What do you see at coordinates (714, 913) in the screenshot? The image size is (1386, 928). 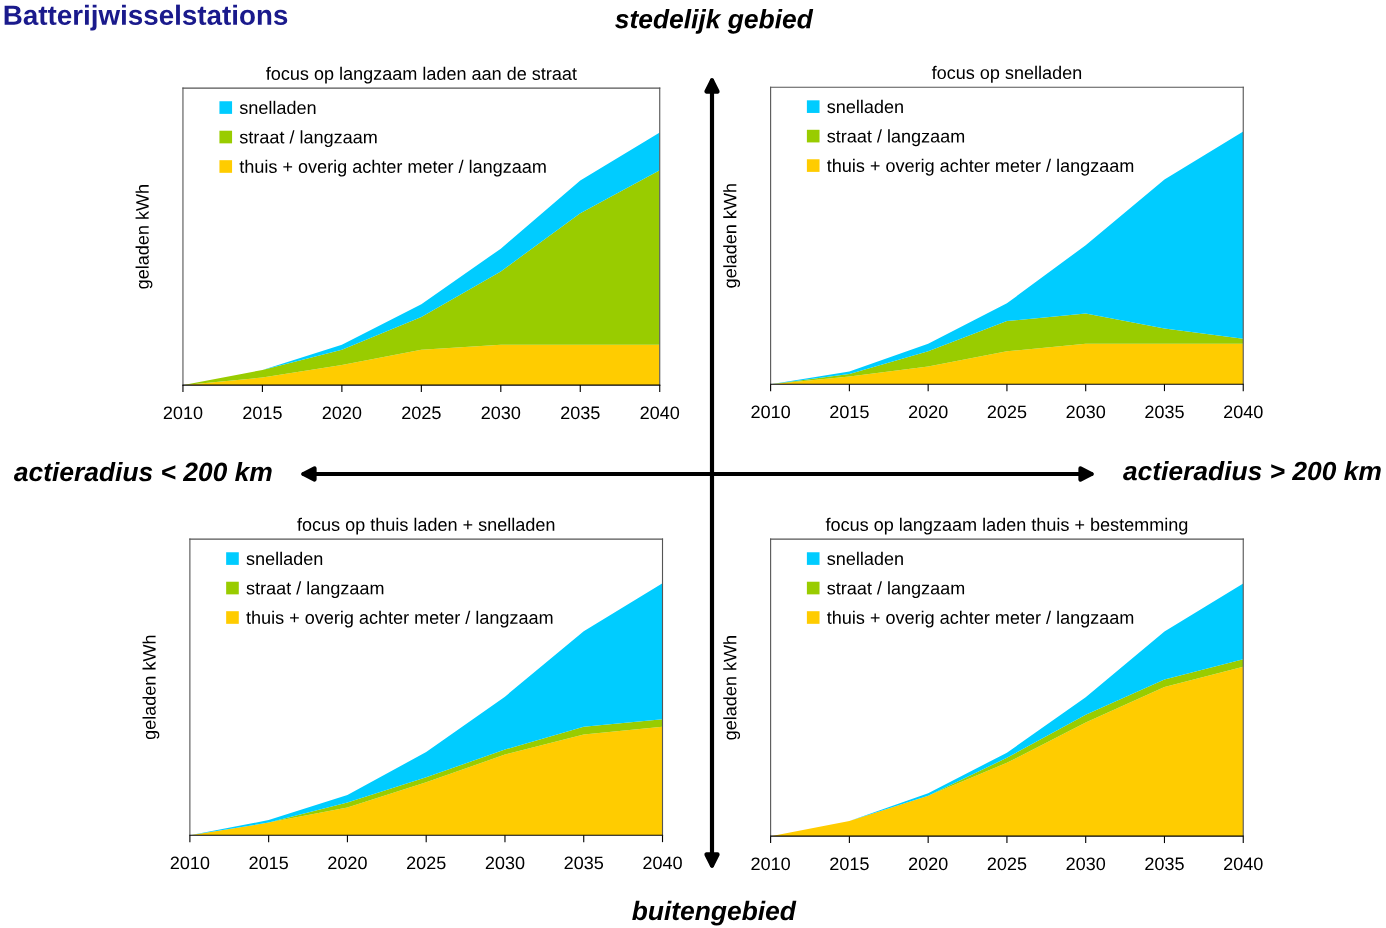 I see `text: buitengebied` at bounding box center [714, 913].